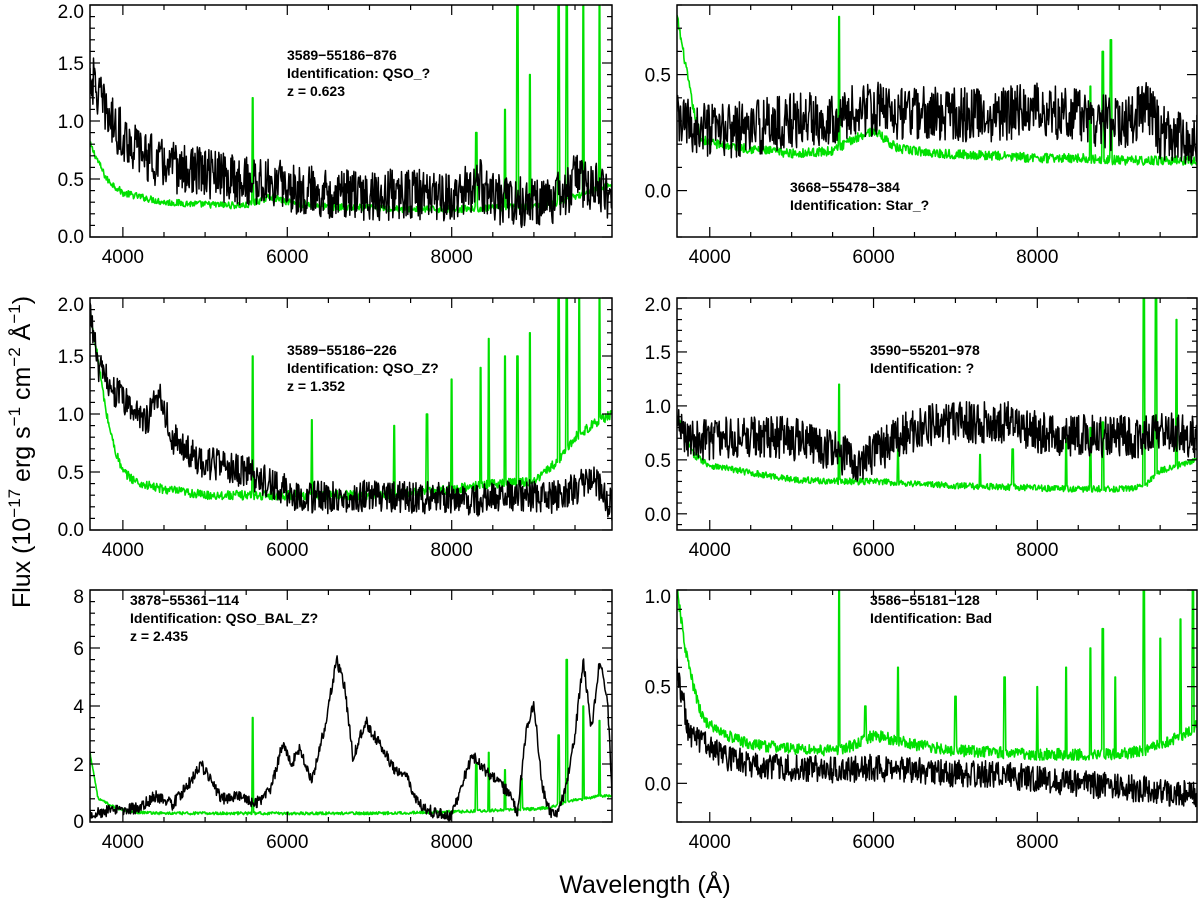  Describe the element at coordinates (358, 73) in the screenshot. I see `spectrum-annotation-line: Identification: QSO_?` at that location.